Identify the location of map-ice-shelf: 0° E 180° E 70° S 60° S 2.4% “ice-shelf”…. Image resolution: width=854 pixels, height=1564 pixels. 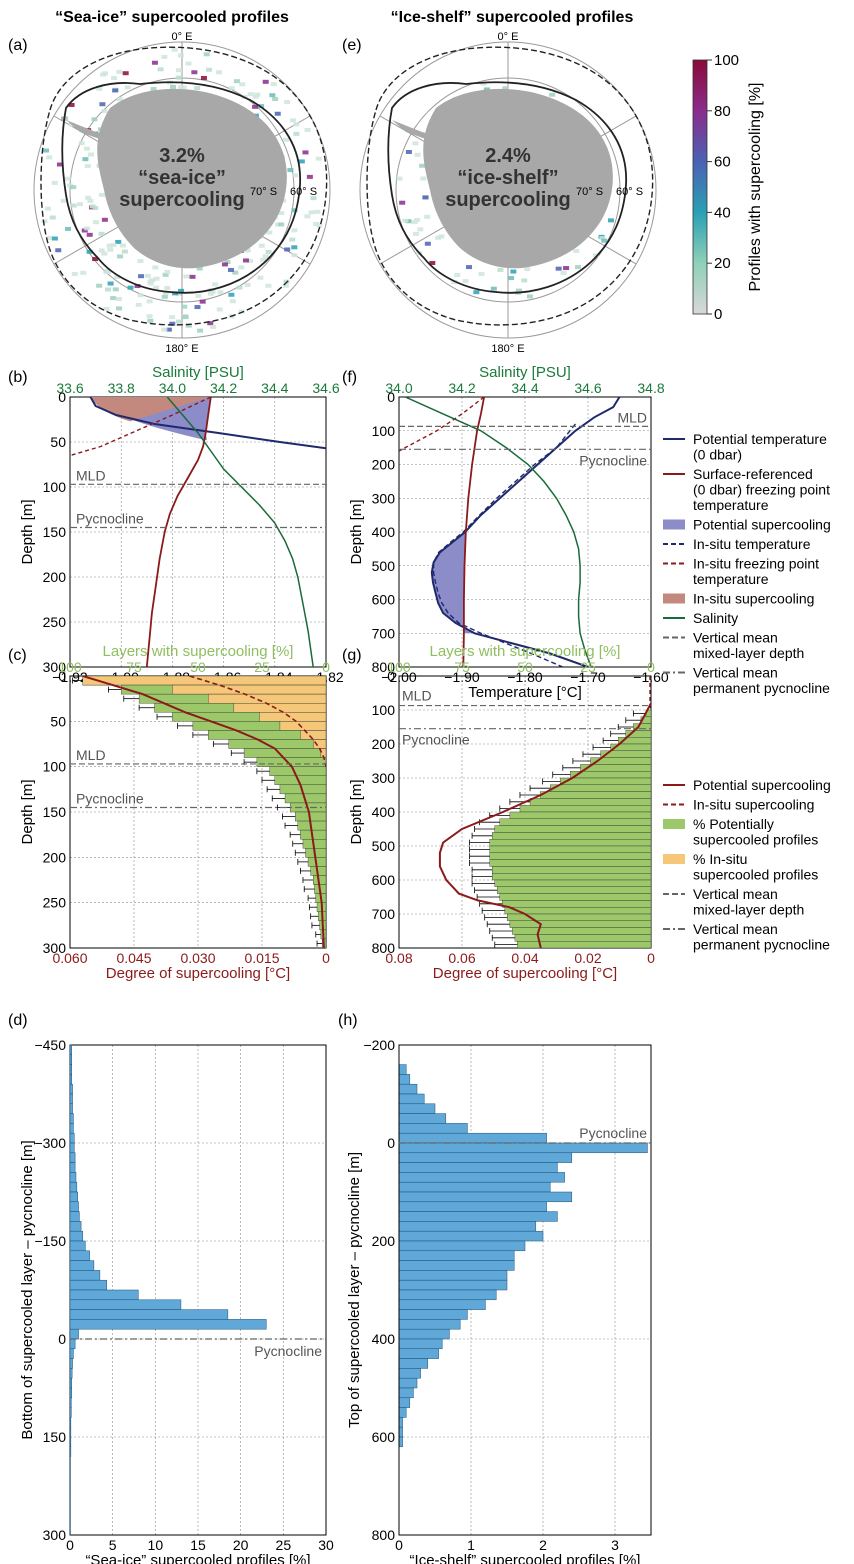
(508, 193).